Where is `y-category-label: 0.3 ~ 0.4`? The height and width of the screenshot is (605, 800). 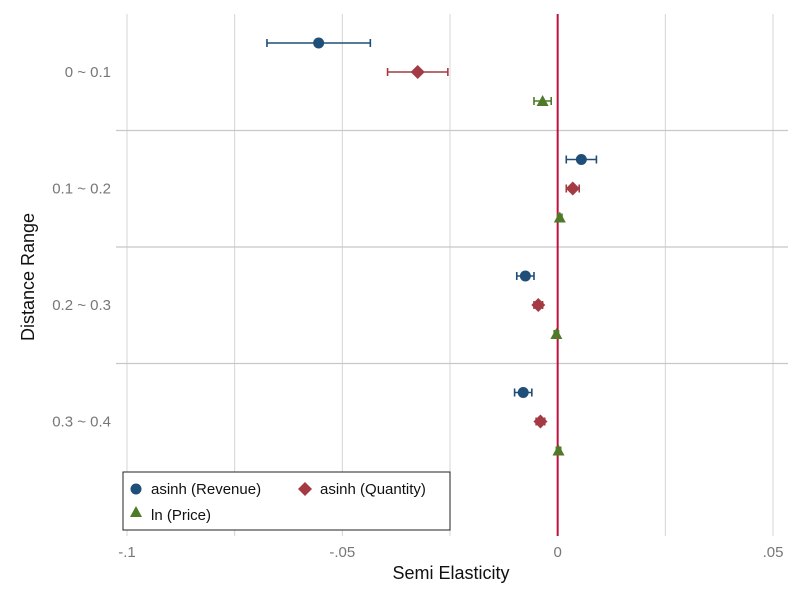
y-category-label: 0.3 ~ 0.4 is located at coordinates (81, 422).